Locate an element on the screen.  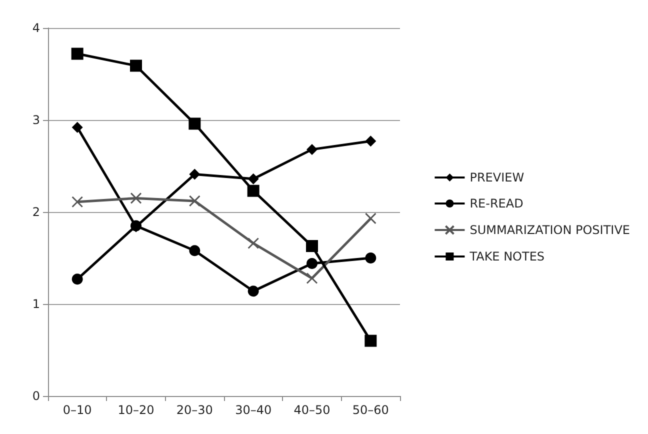
x-tick-label: 20–30 is located at coordinates (194, 410).